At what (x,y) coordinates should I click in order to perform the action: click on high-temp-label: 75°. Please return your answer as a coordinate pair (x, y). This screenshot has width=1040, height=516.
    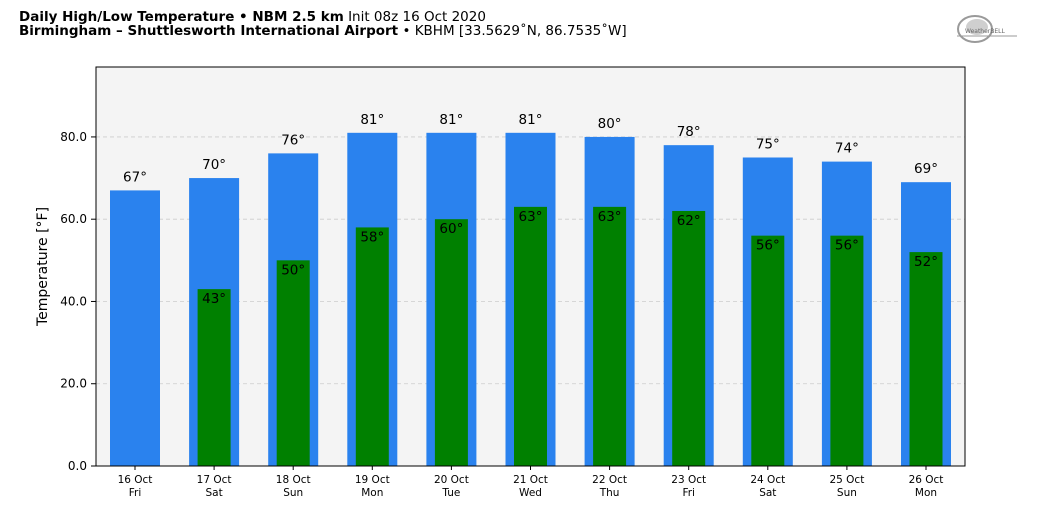
    Looking at the image, I should click on (768, 144).